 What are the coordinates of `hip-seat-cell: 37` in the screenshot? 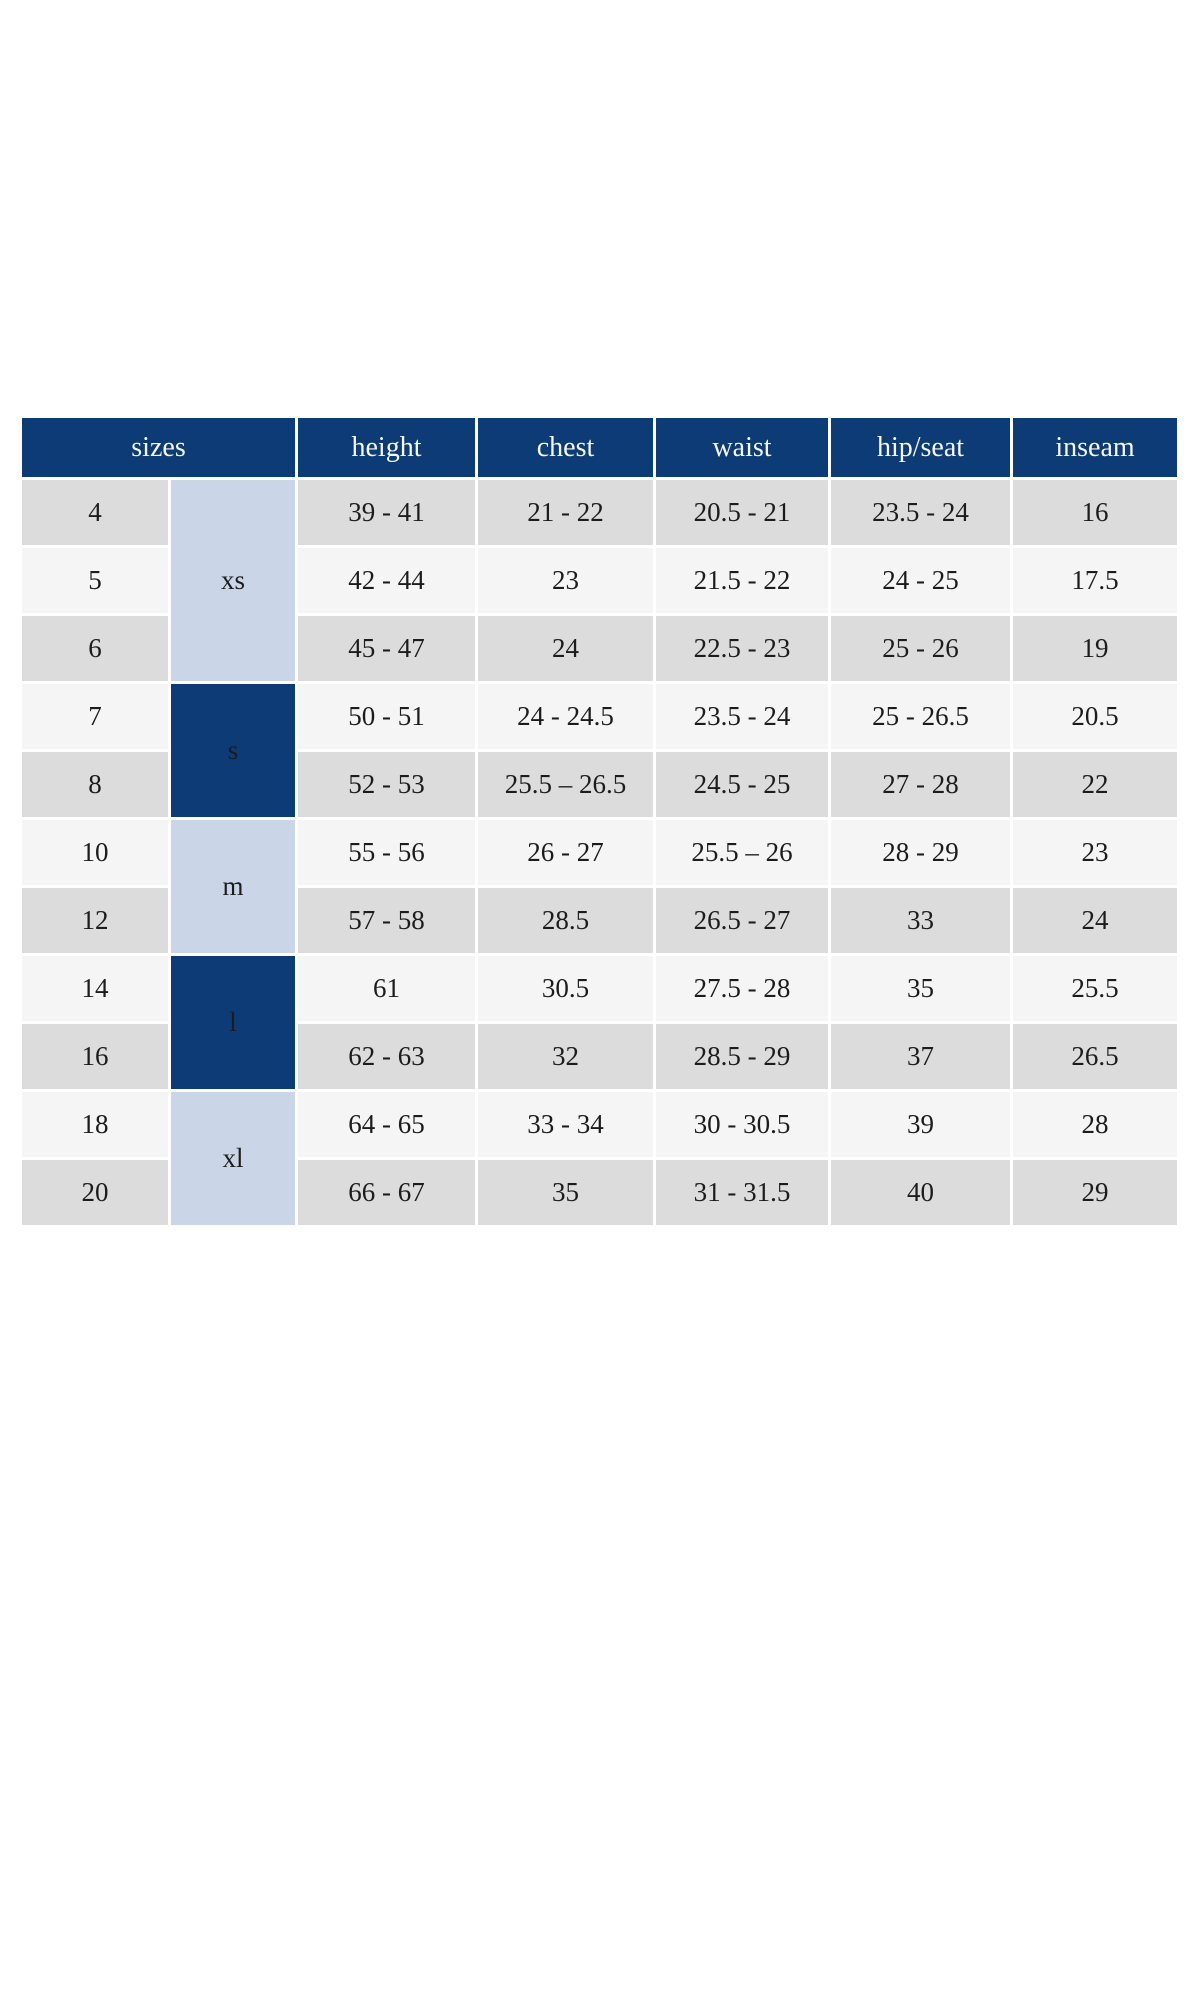 It's located at (920, 1056).